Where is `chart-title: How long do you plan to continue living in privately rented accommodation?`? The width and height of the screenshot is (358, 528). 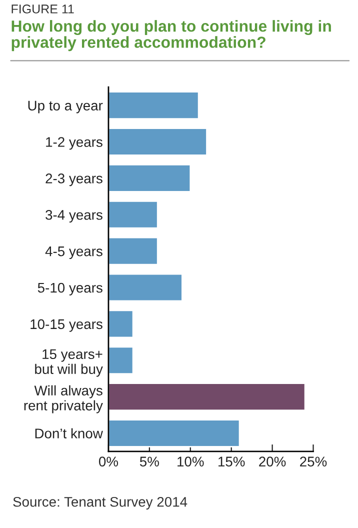
chart-title: How long do you plan to continue living in privately rented accommodation? is located at coordinates (171, 36).